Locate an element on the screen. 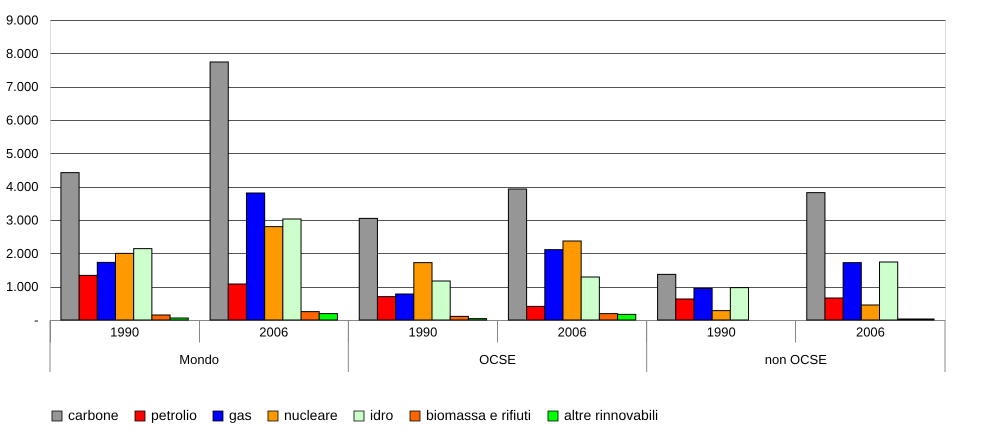  y-tick-label: 9.000 is located at coordinates (22, 20).